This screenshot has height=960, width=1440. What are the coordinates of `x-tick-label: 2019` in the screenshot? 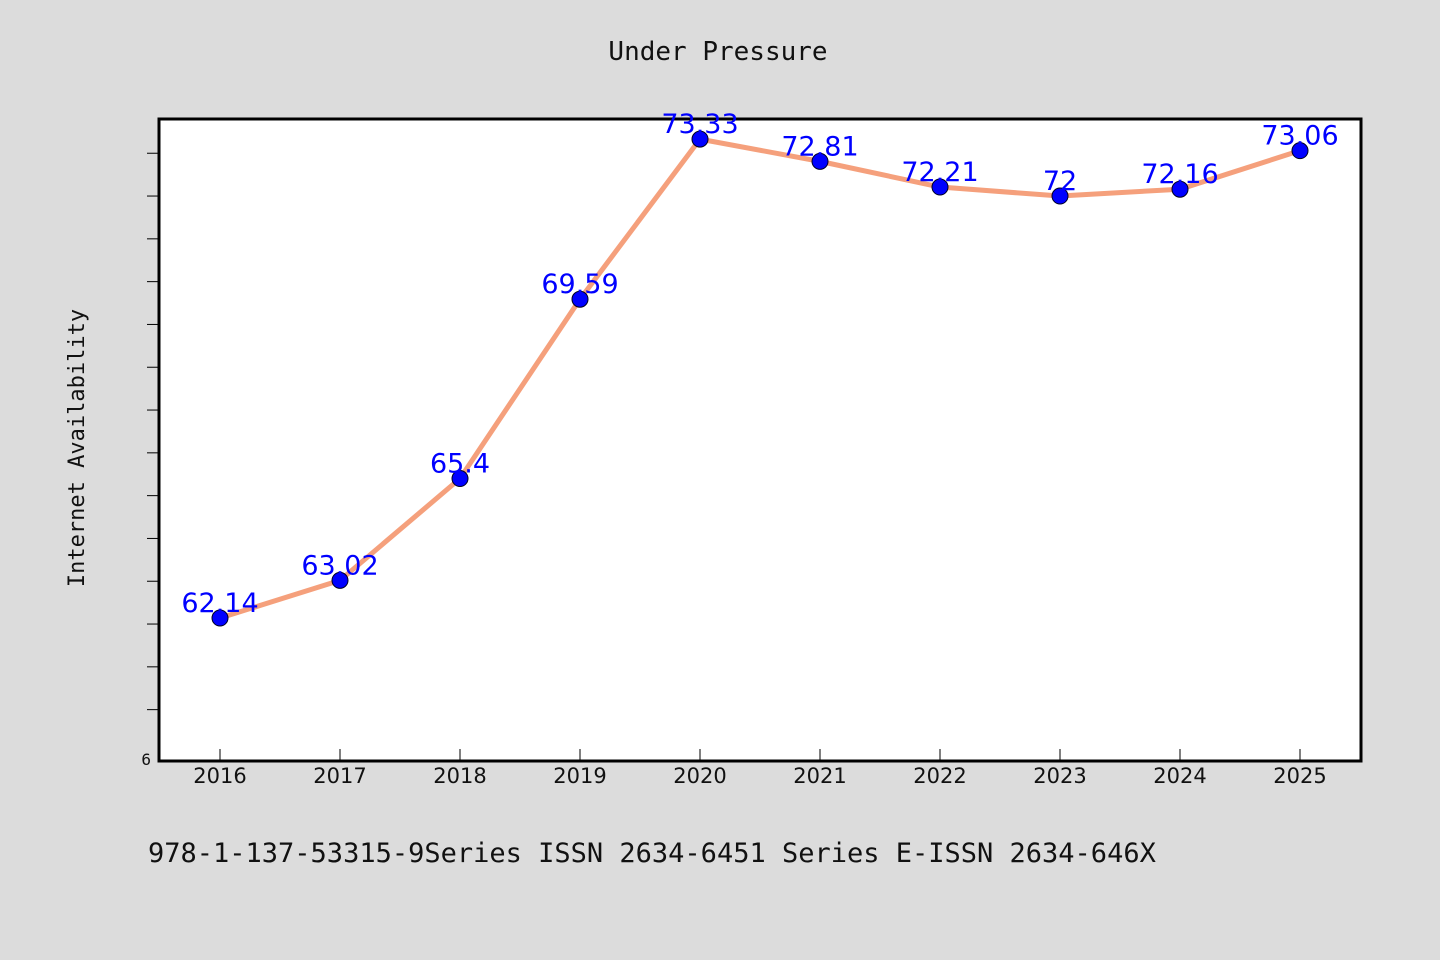 It's located at (579, 776).